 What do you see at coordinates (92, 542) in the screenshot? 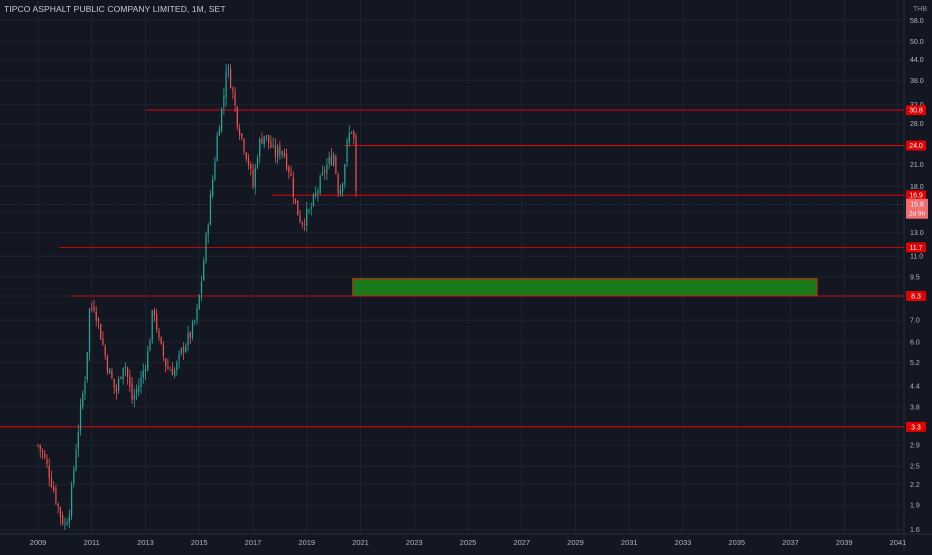
I see `x-tick-label: 2011` at bounding box center [92, 542].